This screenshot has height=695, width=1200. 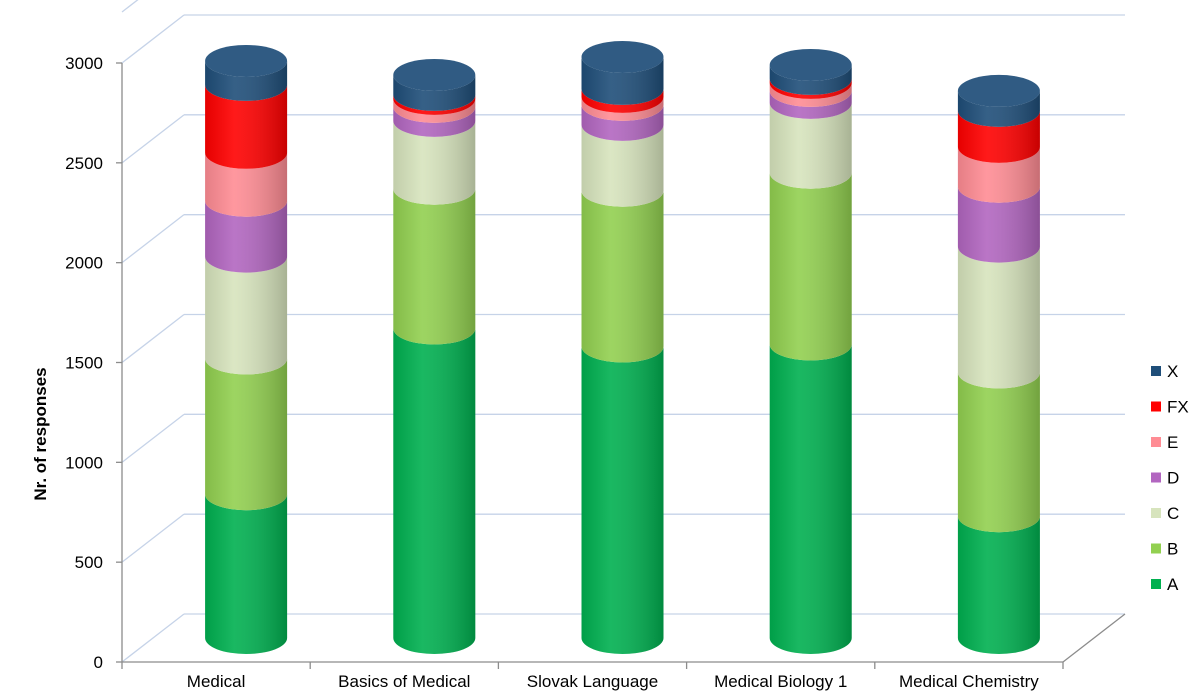 What do you see at coordinates (404, 694) in the screenshot?
I see `x-category-label: Terminology 1` at bounding box center [404, 694].